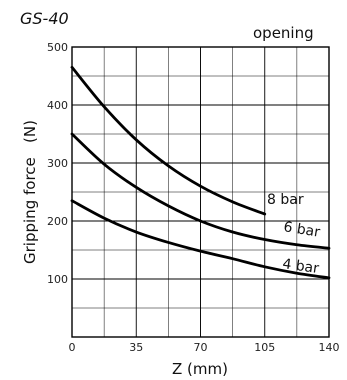  Describe the element at coordinates (57, 221) in the screenshot. I see `y-tick-label: 200` at that location.